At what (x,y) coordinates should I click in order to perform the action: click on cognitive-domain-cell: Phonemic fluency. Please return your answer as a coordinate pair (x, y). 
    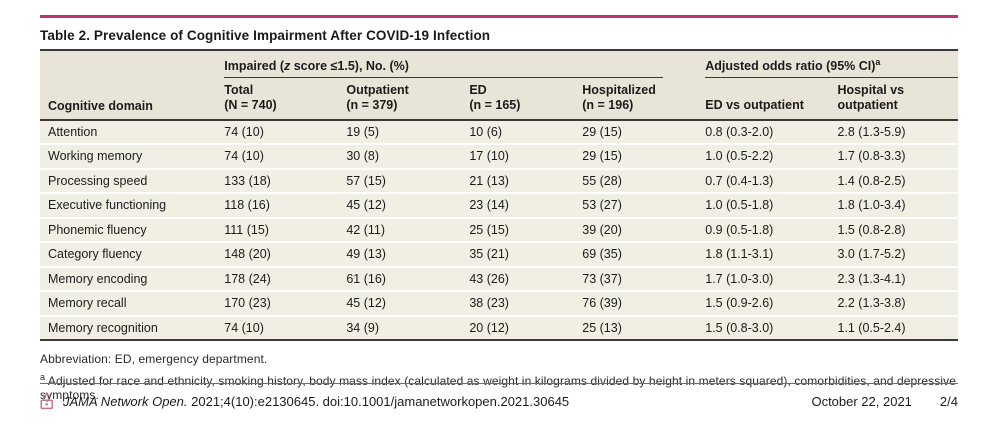
    Looking at the image, I should click on (128, 230).